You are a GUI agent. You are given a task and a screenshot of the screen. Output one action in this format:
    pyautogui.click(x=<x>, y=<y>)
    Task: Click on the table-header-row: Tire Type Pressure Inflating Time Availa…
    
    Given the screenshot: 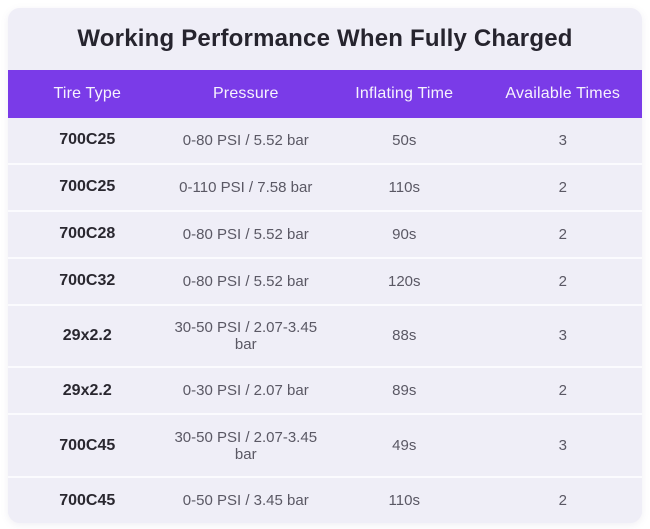 What is the action you would take?
    pyautogui.click(x=325, y=94)
    